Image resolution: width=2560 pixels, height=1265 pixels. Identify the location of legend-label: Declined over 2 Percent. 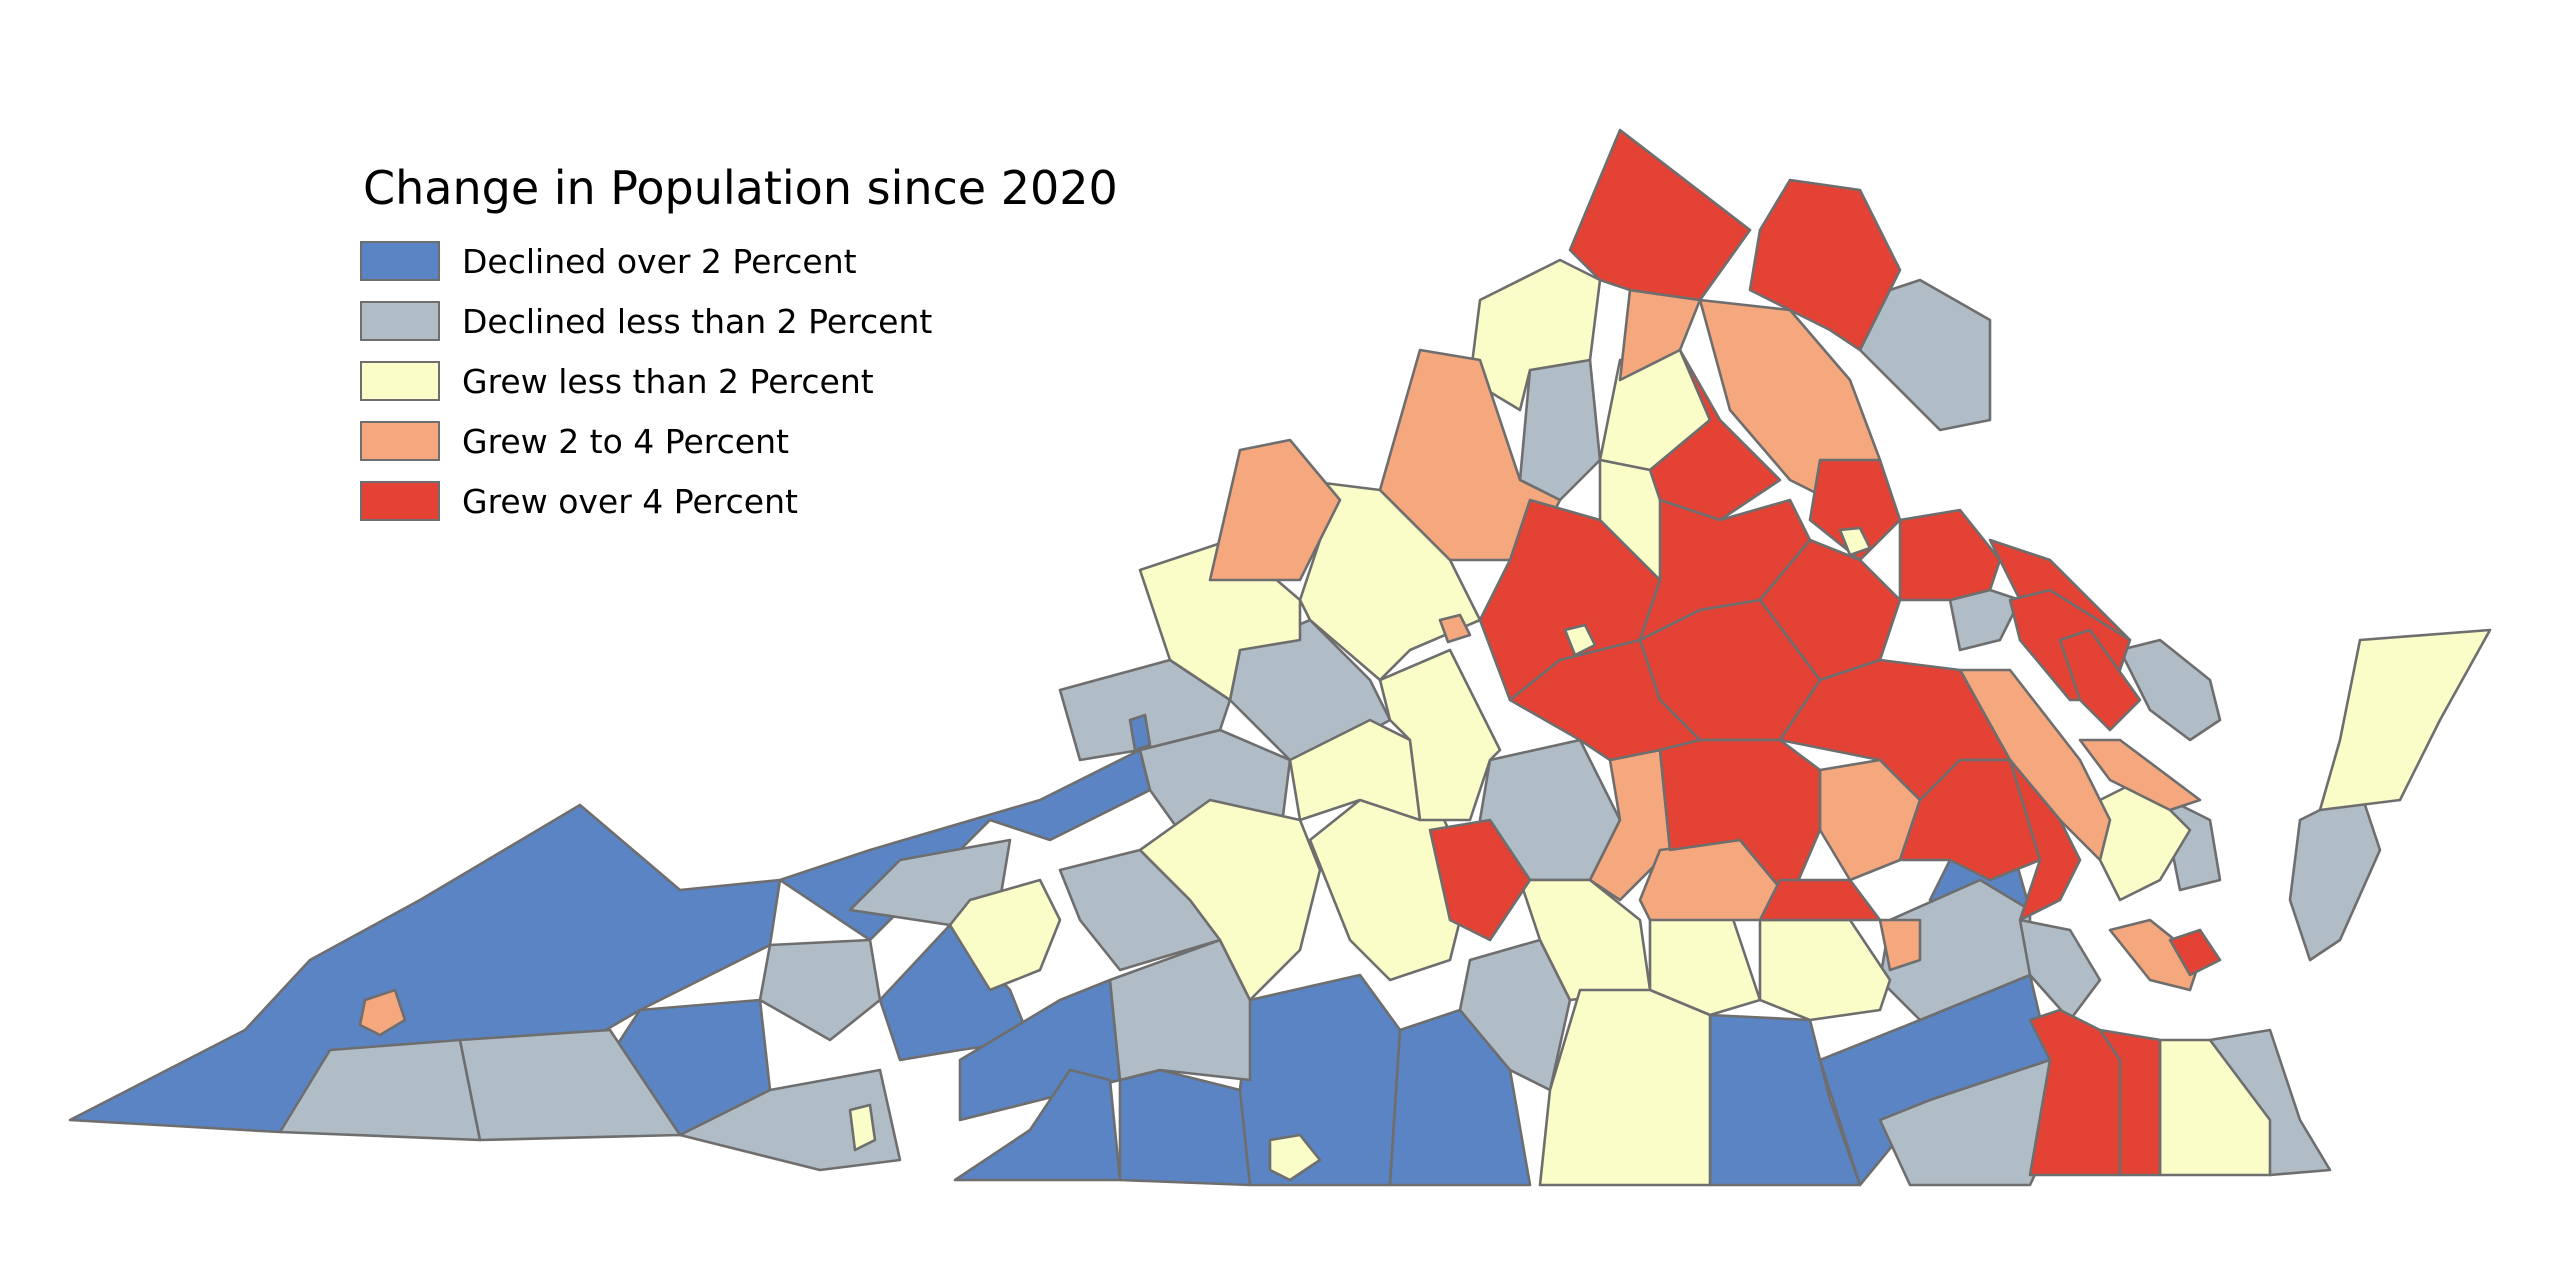
(659, 261).